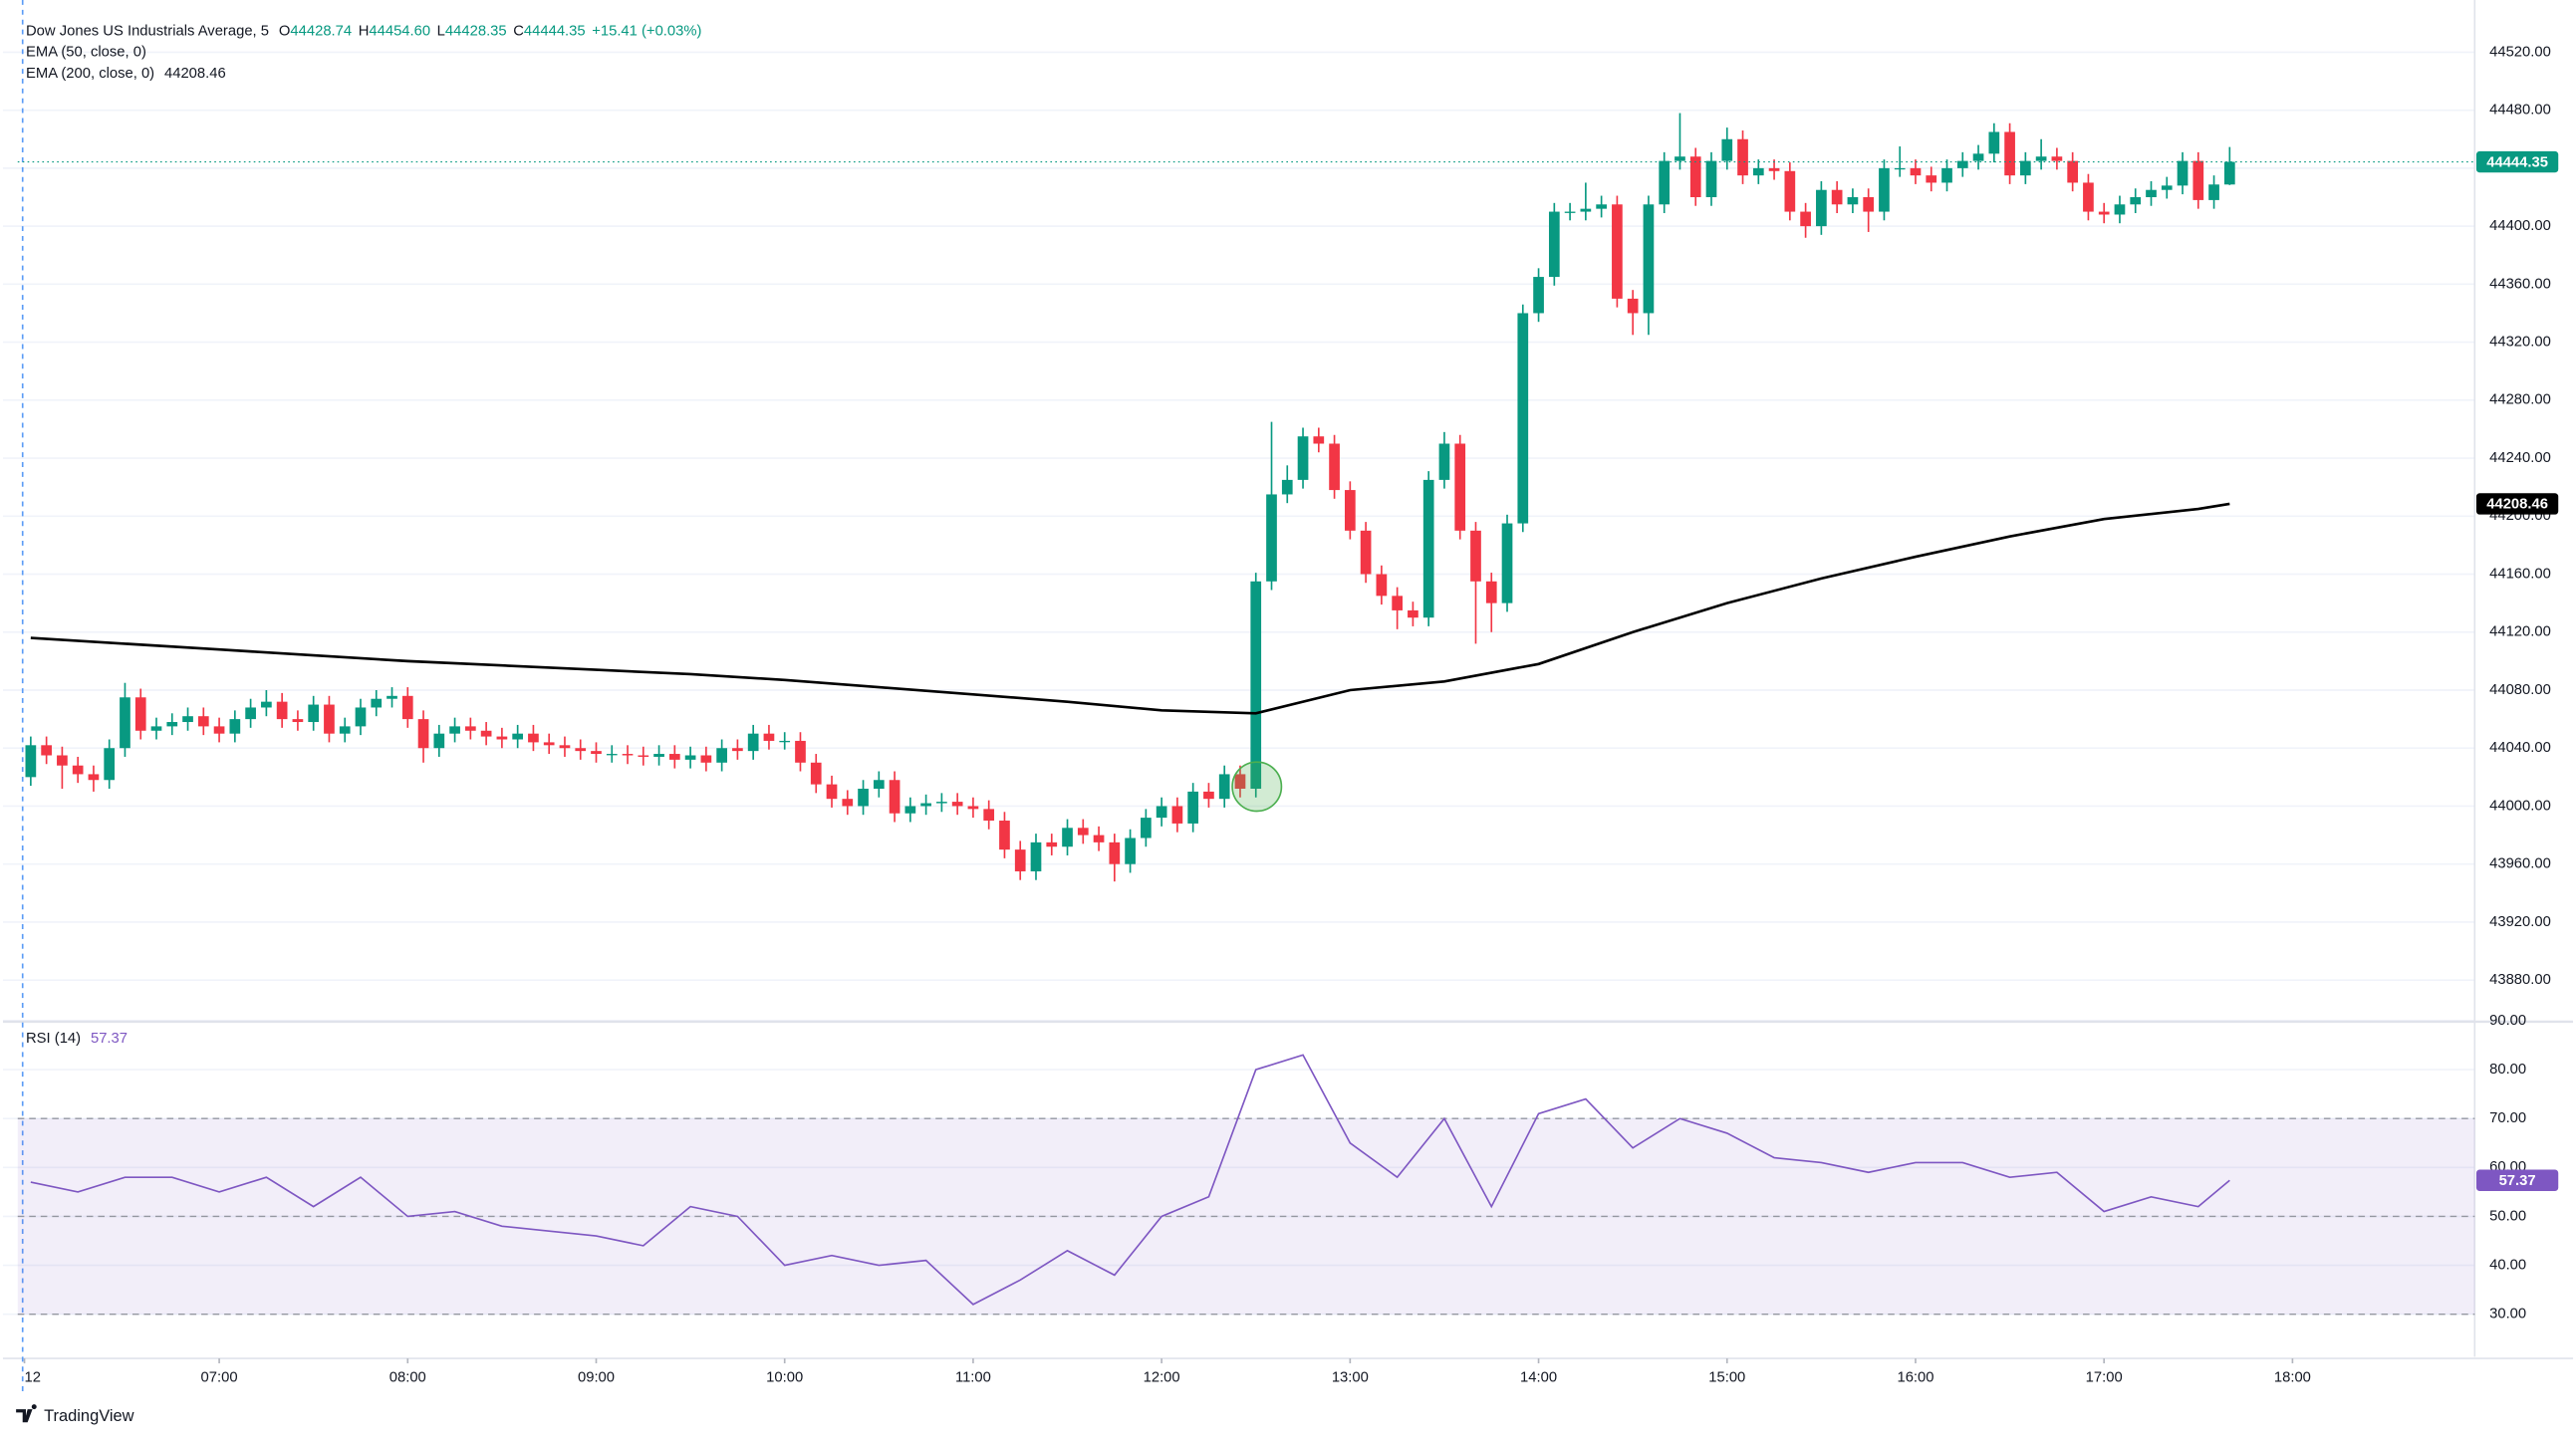 Image resolution: width=2576 pixels, height=1442 pixels. I want to click on highlight-circle, so click(1257, 787).